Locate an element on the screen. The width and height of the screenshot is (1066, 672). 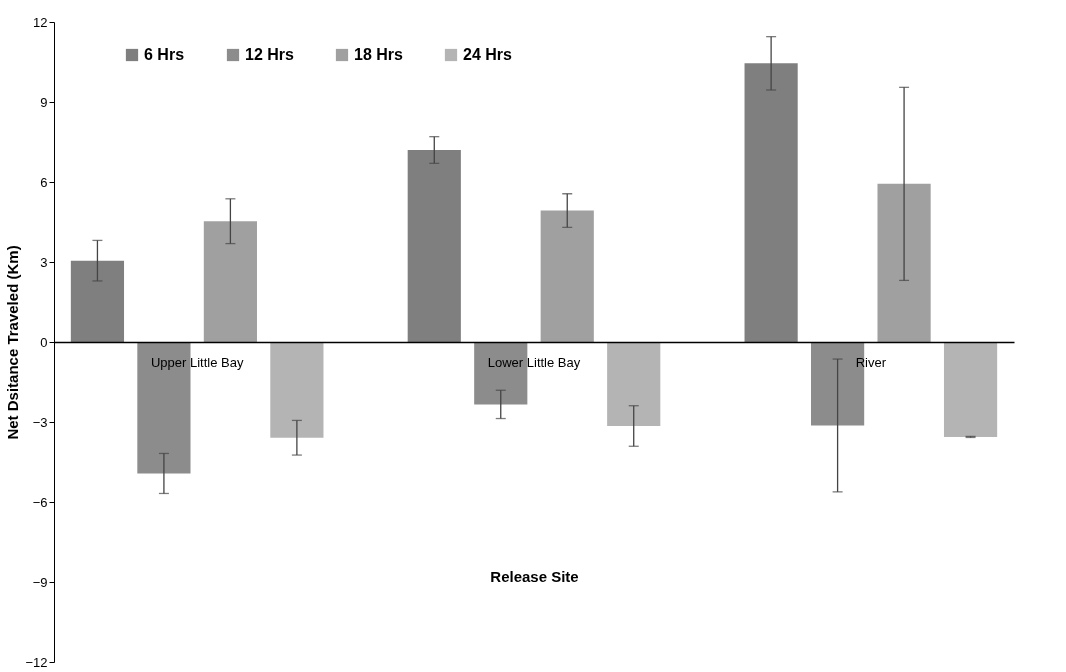
y-tick-label: 6 is located at coordinates (44, 182).